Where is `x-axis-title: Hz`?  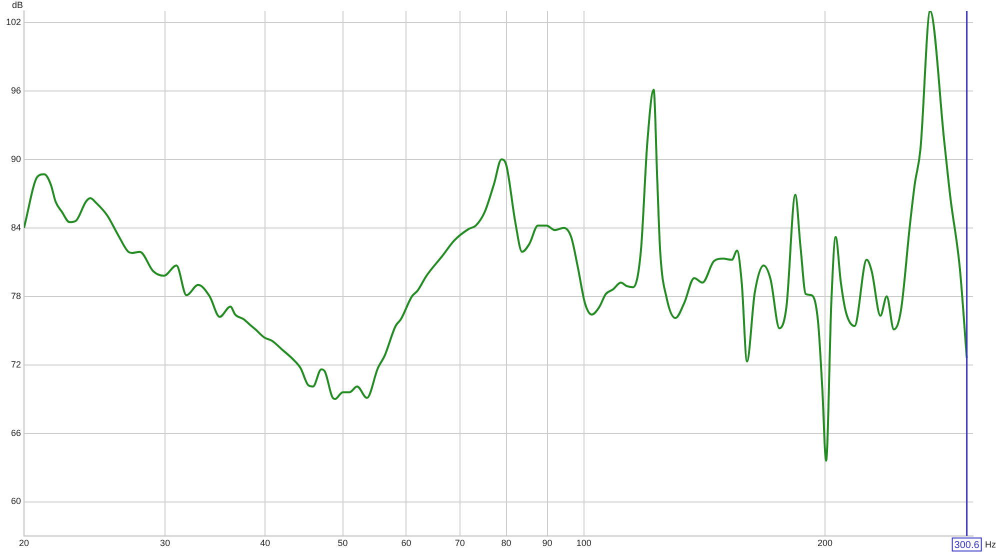
x-axis-title: Hz is located at coordinates (990, 544).